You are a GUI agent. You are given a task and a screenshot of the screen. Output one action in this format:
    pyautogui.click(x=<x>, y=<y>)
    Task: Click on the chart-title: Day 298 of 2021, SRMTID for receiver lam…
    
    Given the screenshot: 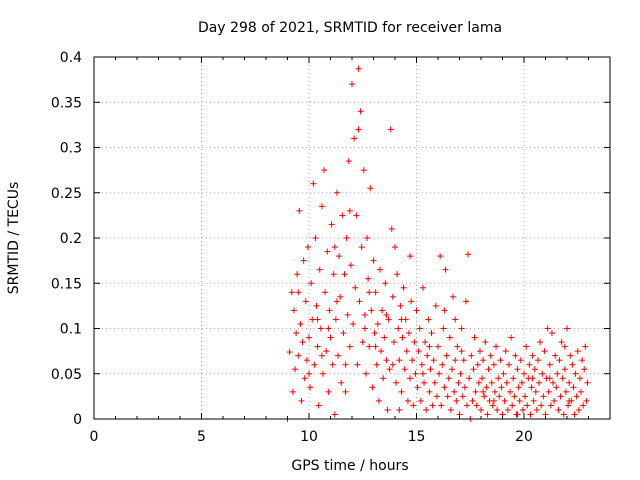 What is the action you would take?
    pyautogui.click(x=350, y=28)
    